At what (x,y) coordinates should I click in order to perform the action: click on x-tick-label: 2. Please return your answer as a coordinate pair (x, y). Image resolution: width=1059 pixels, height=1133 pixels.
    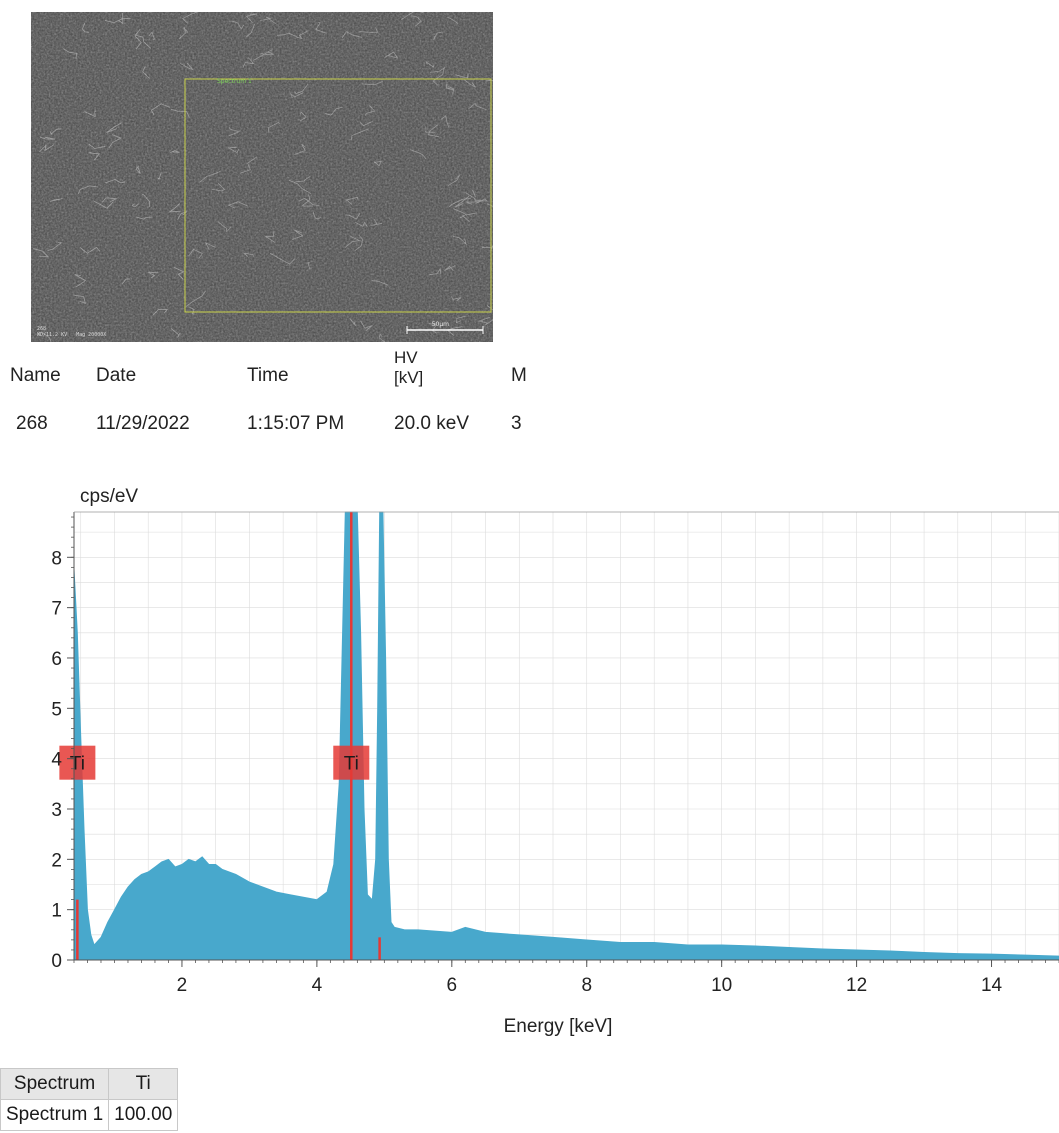
    Looking at the image, I should click on (182, 985).